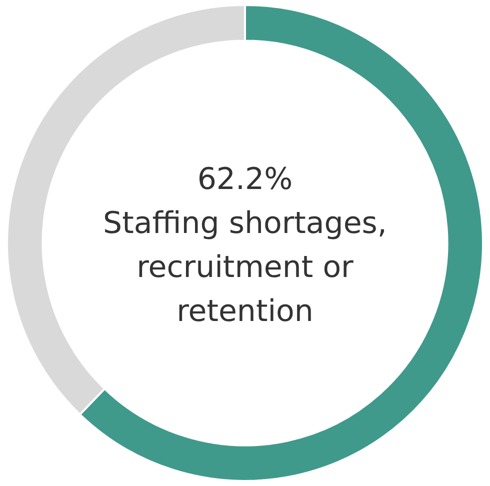 The image size is (490, 486). I want to click on data-label: 62.2%, so click(245, 179).